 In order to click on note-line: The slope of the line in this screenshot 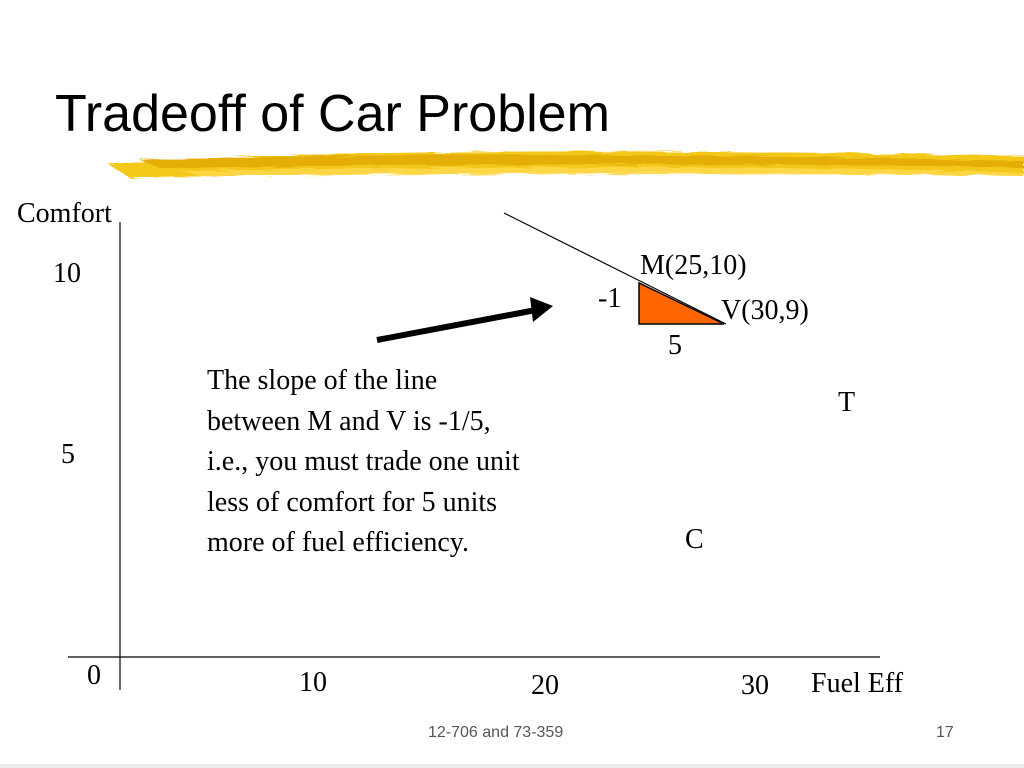, I will do `click(322, 380)`.